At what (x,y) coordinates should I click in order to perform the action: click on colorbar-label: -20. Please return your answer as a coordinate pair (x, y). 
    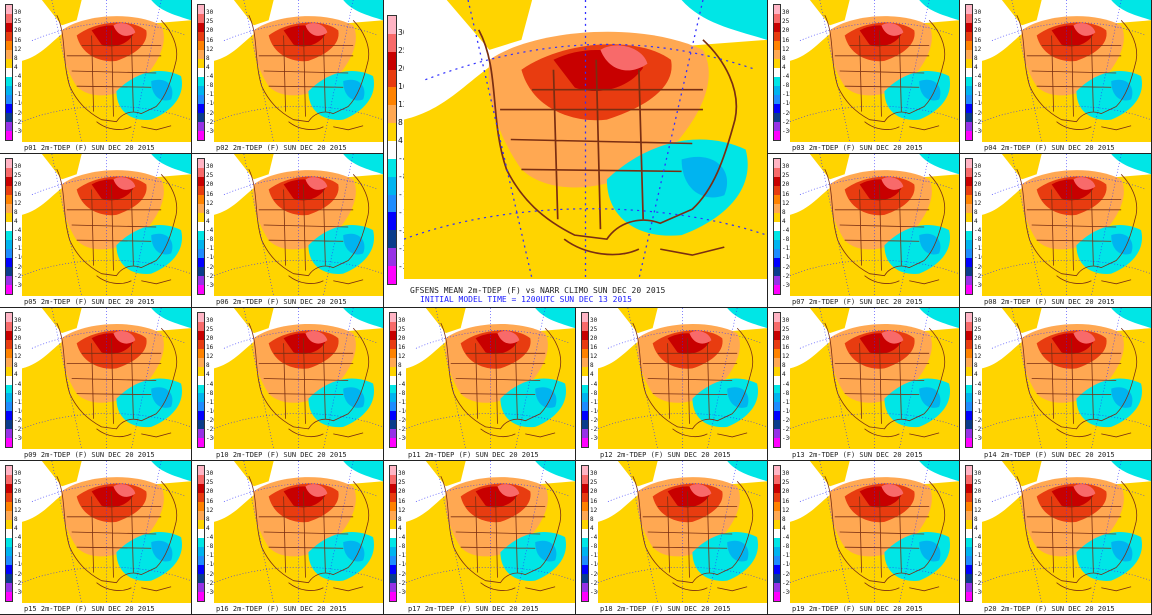
    Looking at the image, I should click on (211, 574).